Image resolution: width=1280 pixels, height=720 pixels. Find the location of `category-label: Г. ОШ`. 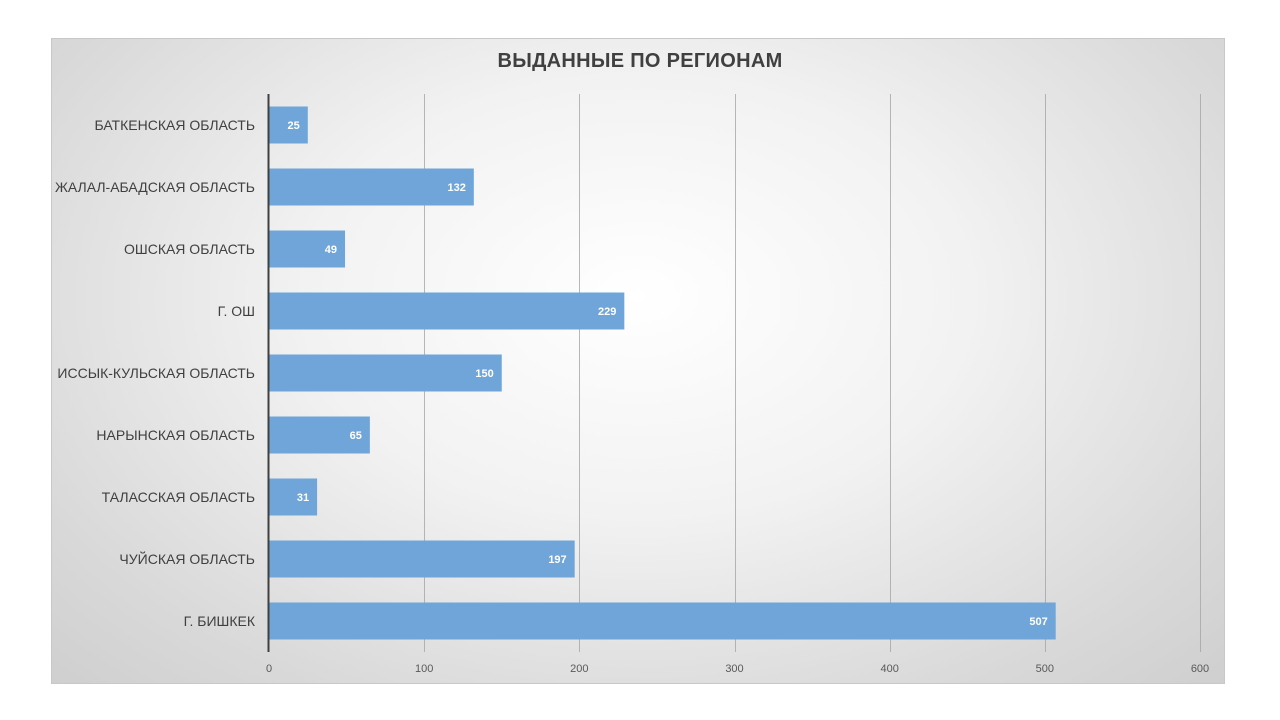

category-label: Г. ОШ is located at coordinates (236, 311).